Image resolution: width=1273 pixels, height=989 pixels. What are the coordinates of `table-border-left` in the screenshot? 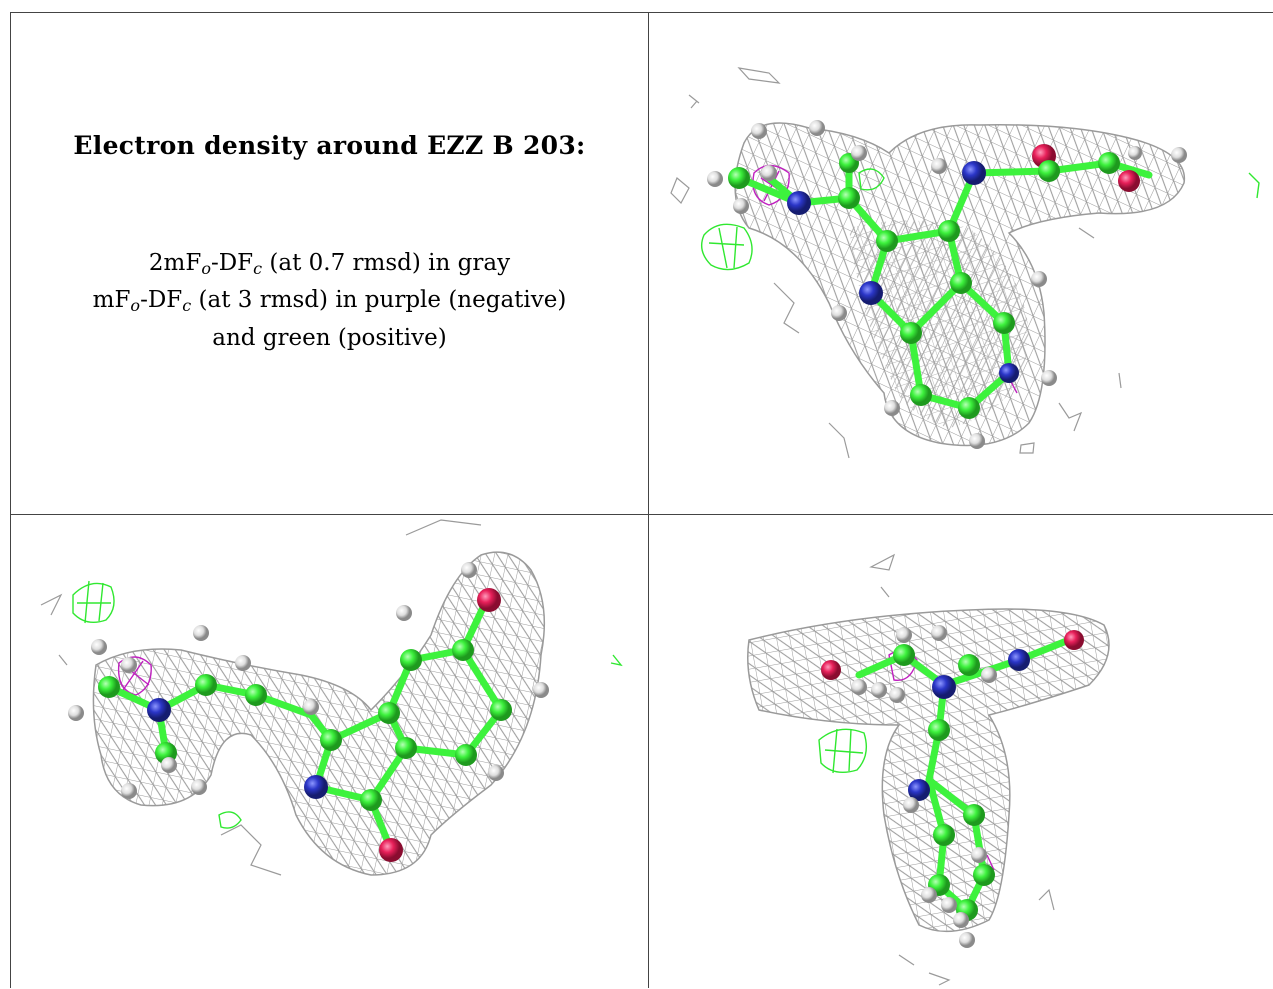 It's located at (10, 500).